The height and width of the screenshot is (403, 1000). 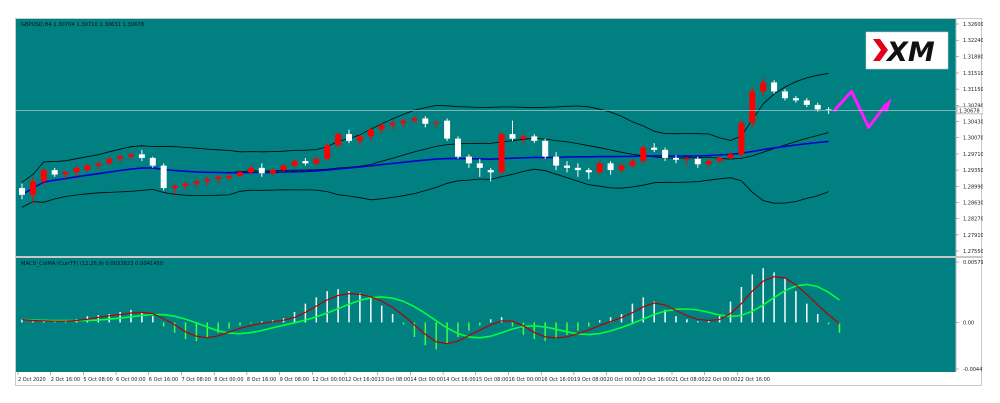 I want to click on time-tick-label: 12 Oct 00:00, so click(x=328, y=380).